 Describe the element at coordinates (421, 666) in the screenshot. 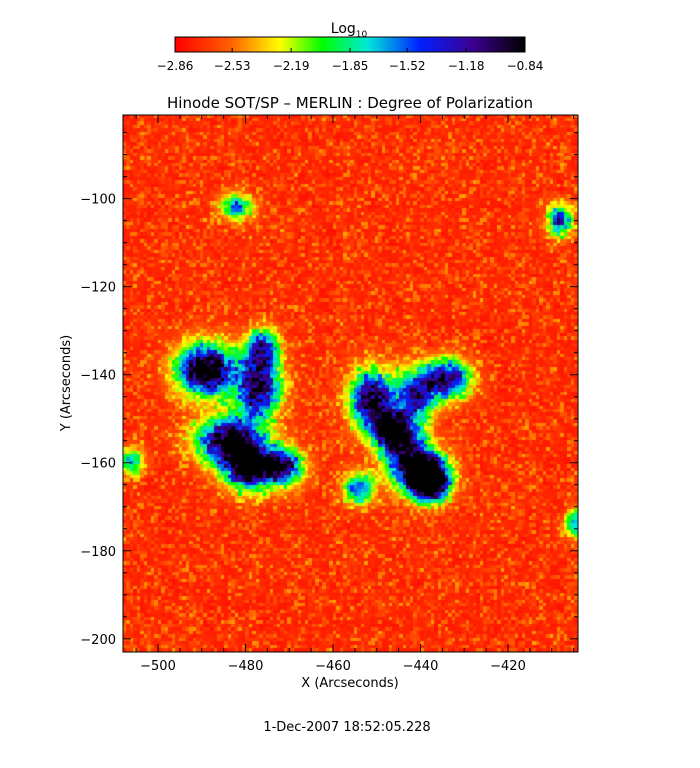

I see `x-tick-label: −440` at that location.